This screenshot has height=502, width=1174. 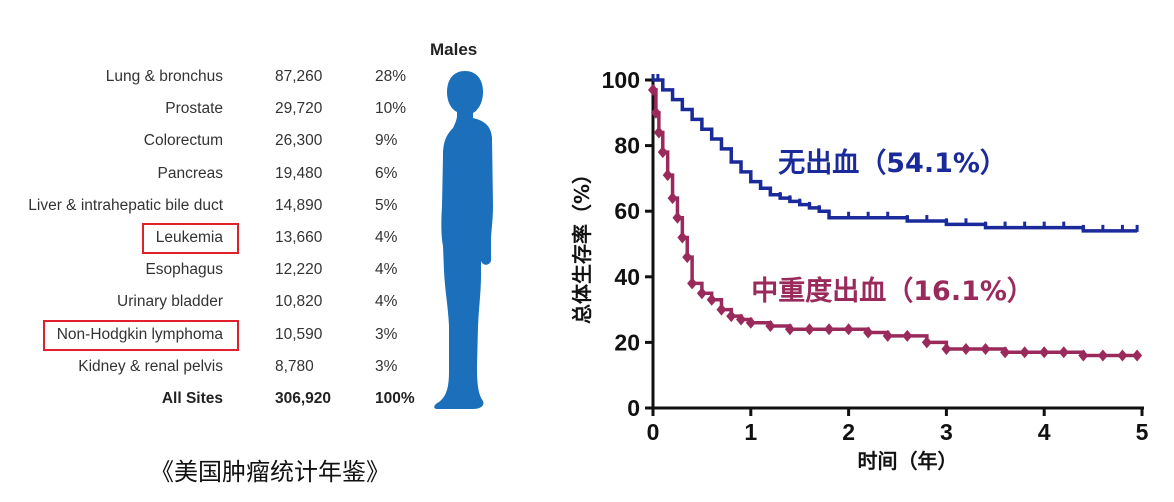 I want to click on table-row: Lung & bronchus 87,260 28%, so click(x=210, y=81).